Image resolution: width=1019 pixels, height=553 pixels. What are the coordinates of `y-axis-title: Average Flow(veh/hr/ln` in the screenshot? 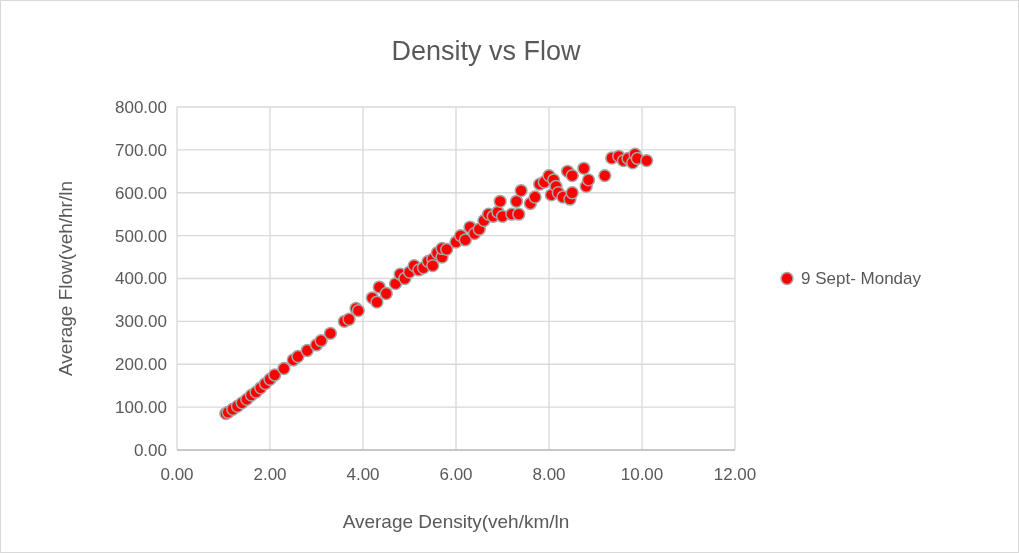 It's located at (65, 278).